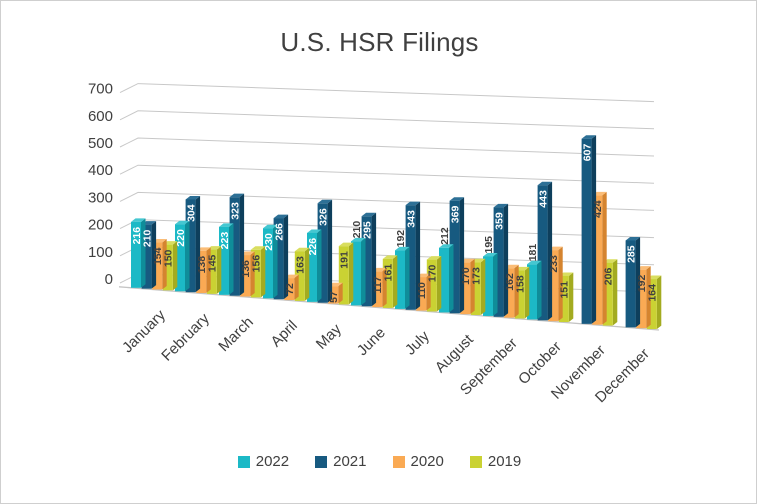  I want to click on bar-value-label: 150, so click(169, 258).